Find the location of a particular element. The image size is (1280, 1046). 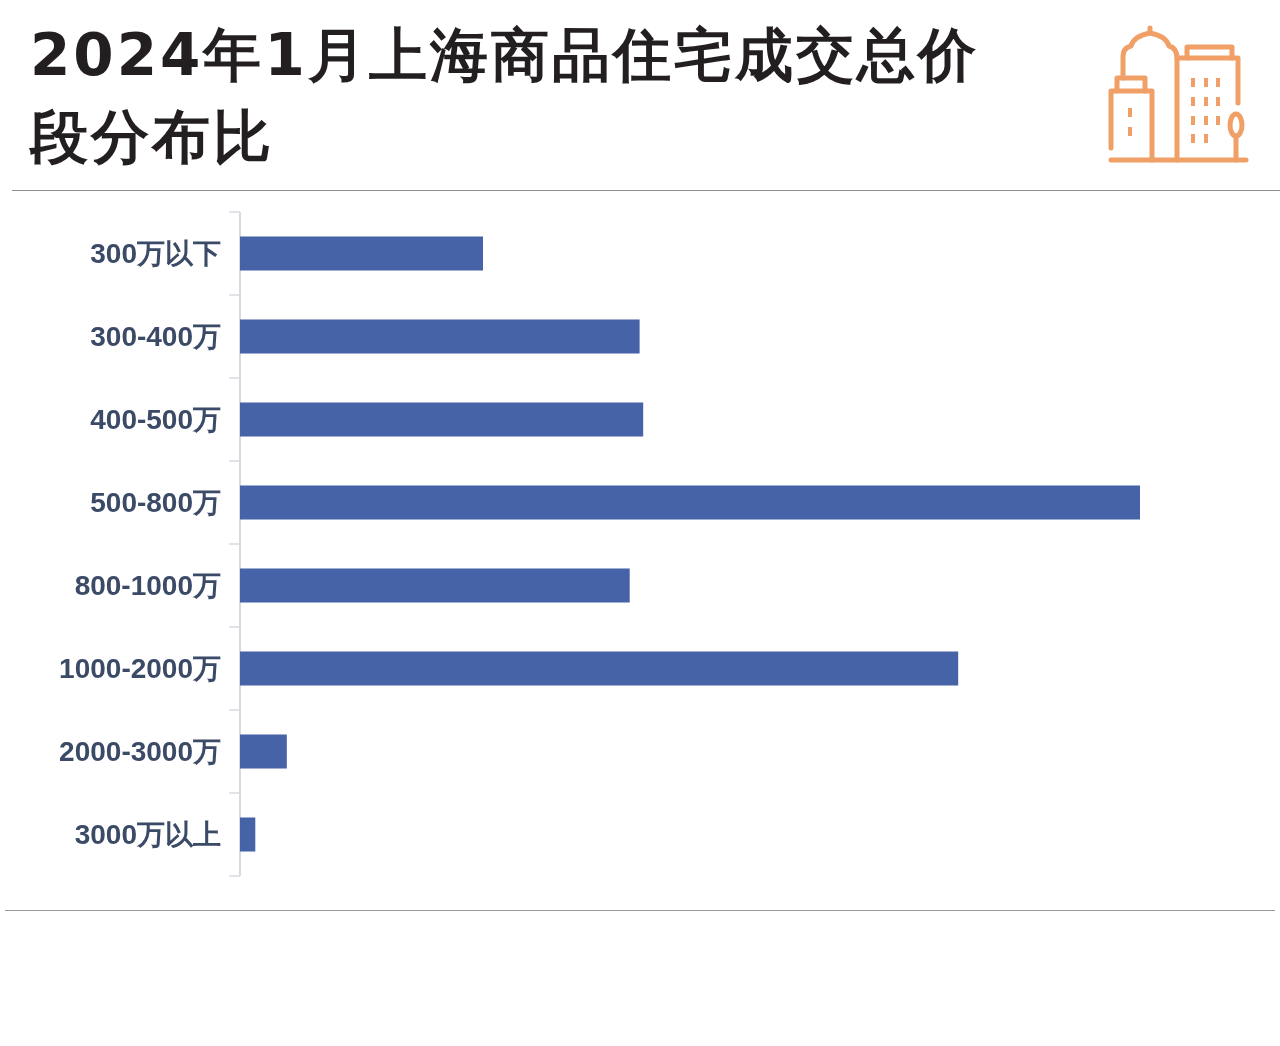

y-tick-label: 3000万以上 is located at coordinates (147, 834).